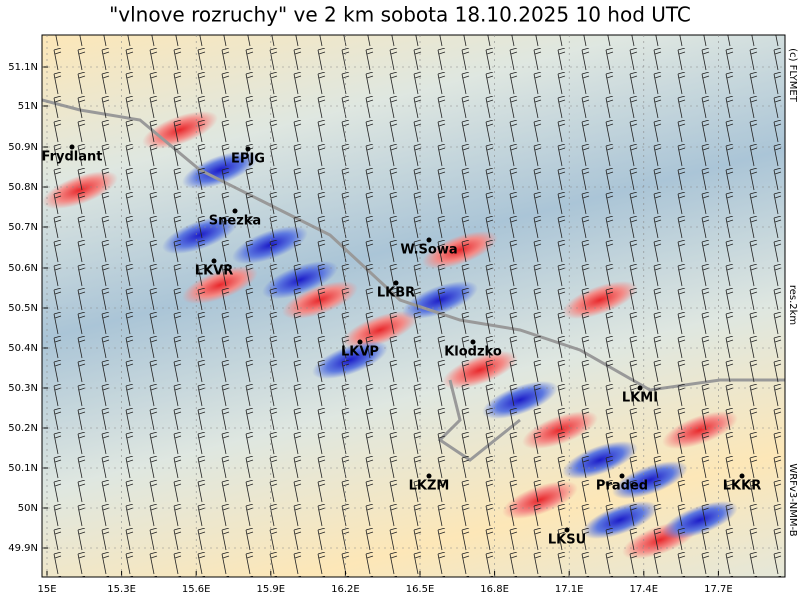 This screenshot has width=800, height=600. I want to click on place-label: LKKR, so click(742, 486).